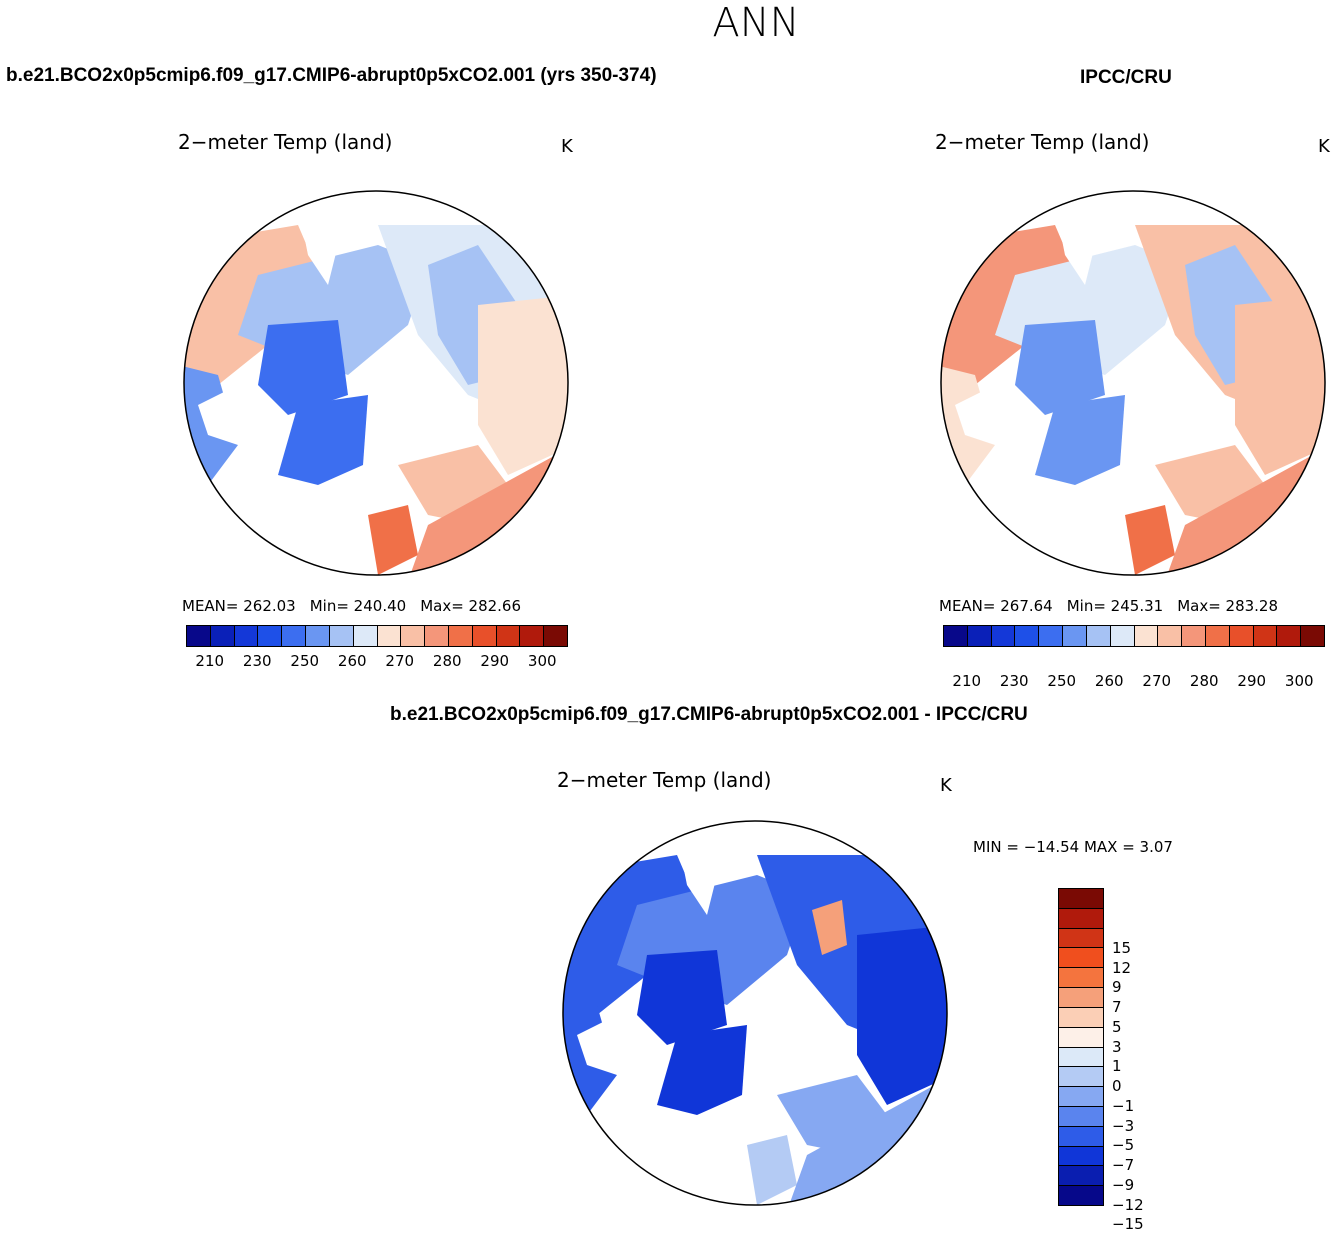  Describe the element at coordinates (985, 415) in the screenshot. I see `panel2-bering` at that location.